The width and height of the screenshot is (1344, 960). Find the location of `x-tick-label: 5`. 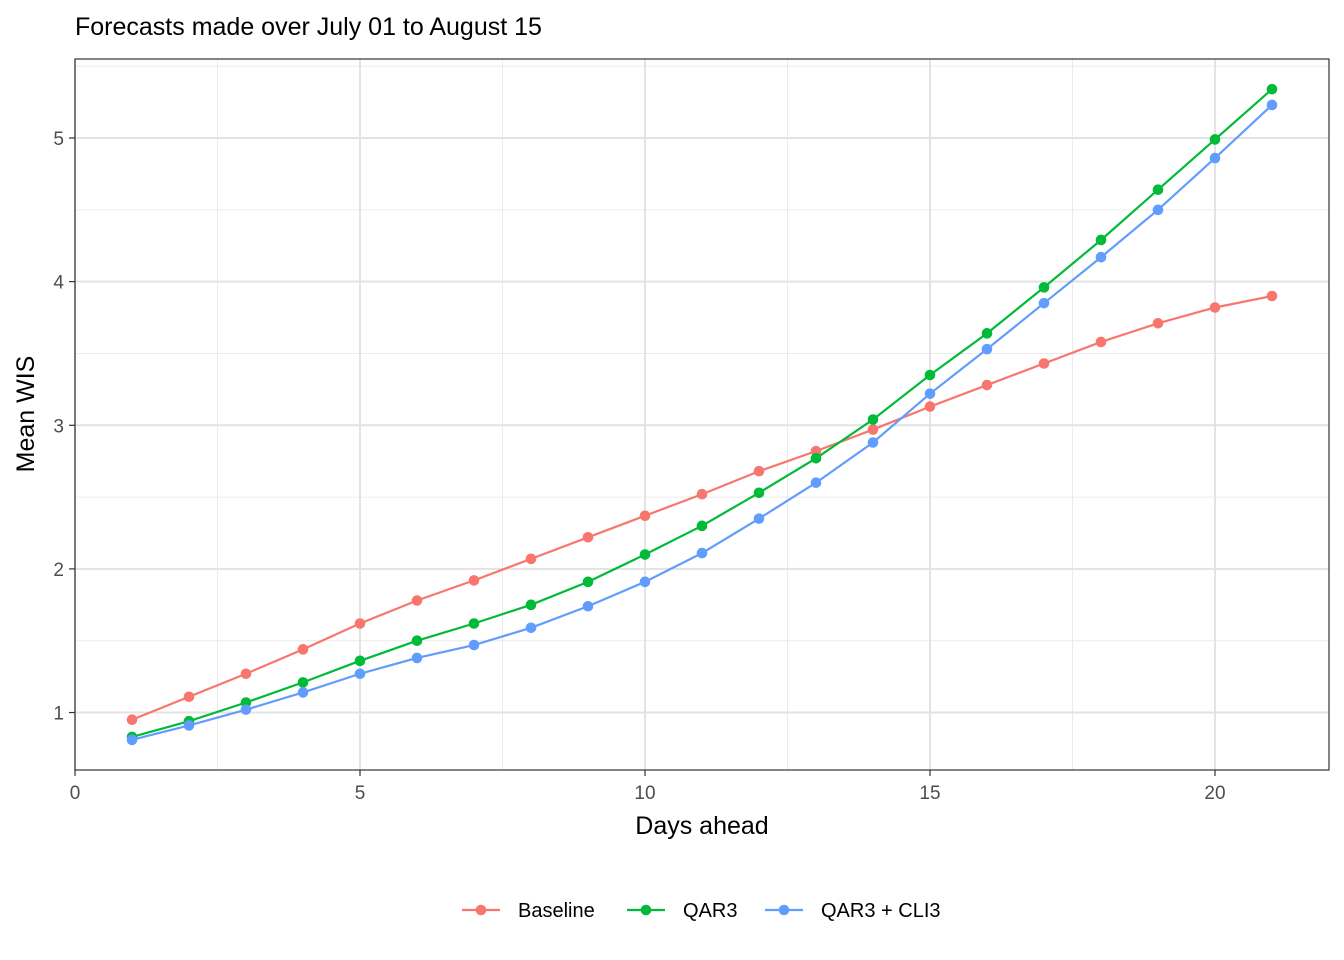

x-tick-label: 5 is located at coordinates (360, 793).